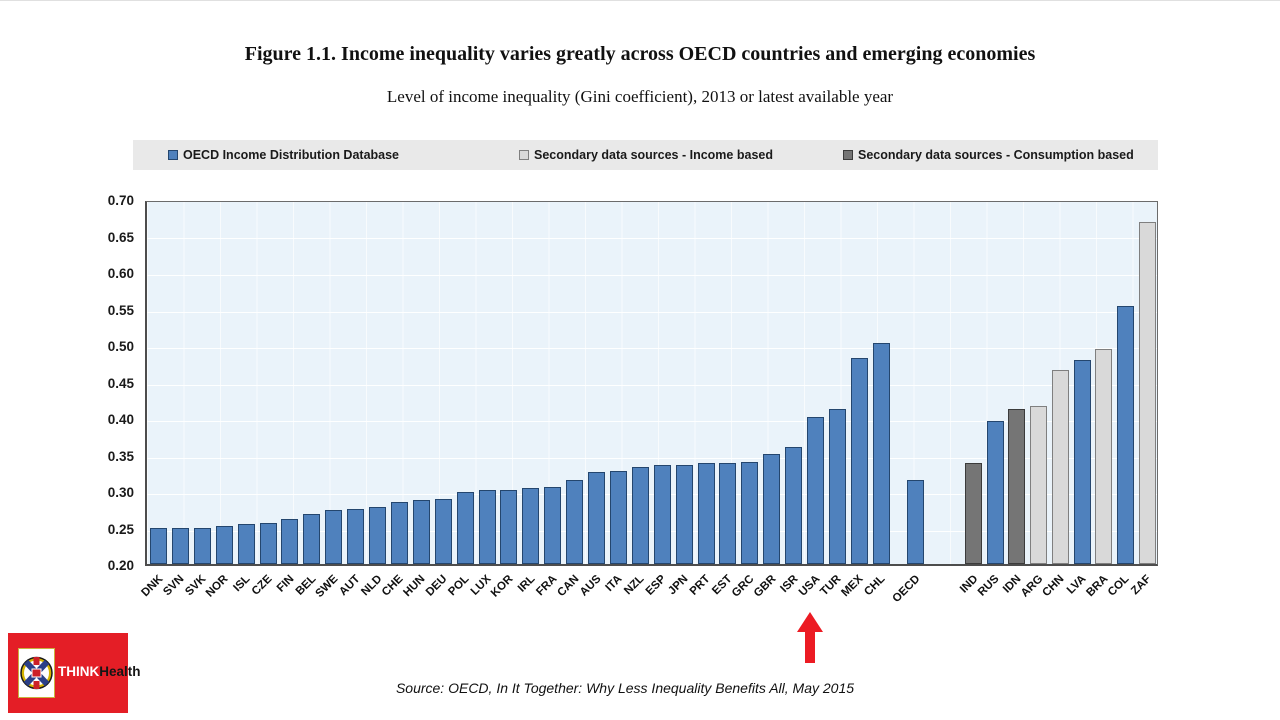 The image size is (1280, 720). Describe the element at coordinates (553, 525) in the screenshot. I see `bar-fra` at that location.